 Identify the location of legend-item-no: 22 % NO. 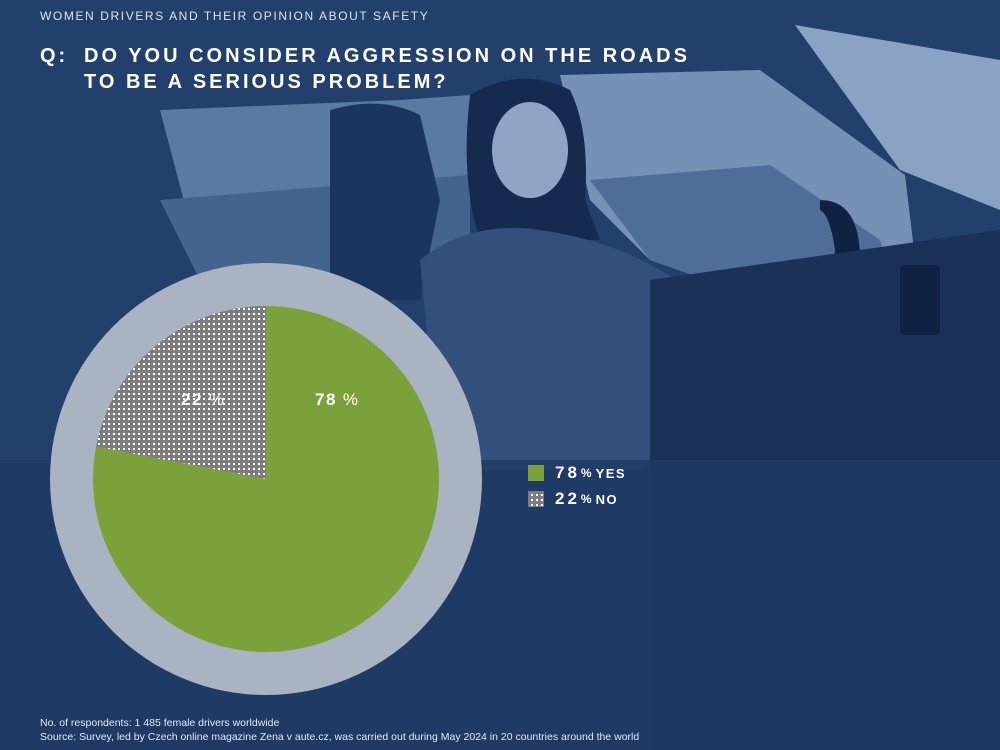
(577, 499).